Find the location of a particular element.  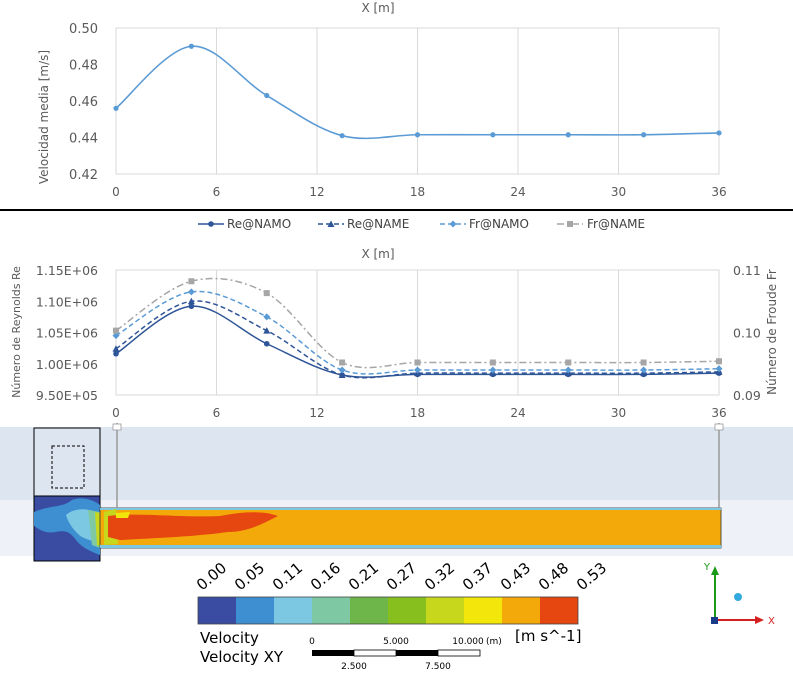

scale-bar: 0 5.000 10.000 (m) 2.500 7.500 is located at coordinates (405, 654).